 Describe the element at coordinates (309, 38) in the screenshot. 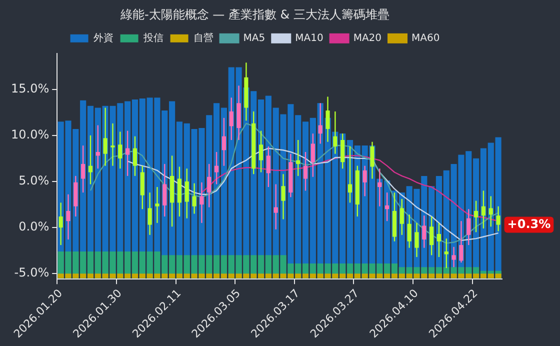

I see `legend-label: MA10` at that location.